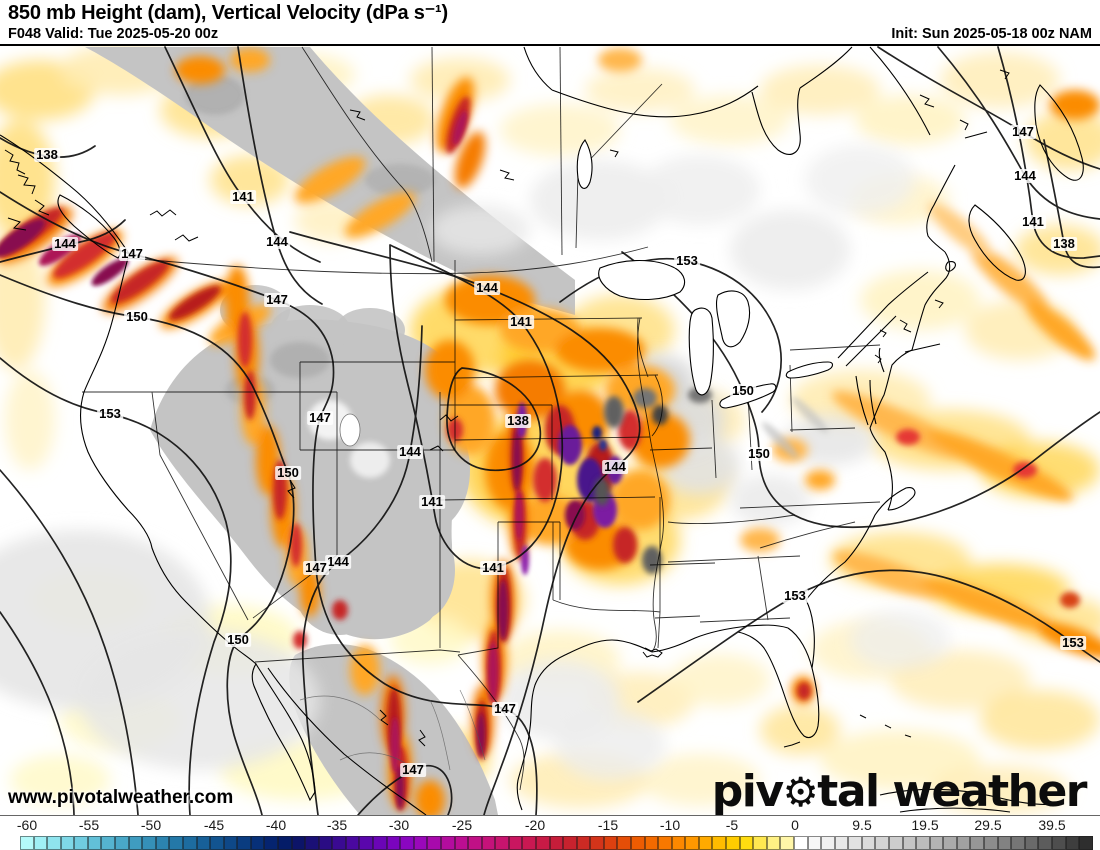 The height and width of the screenshot is (850, 1100). Describe the element at coordinates (113, 34) in the screenshot. I see `valid-time-label: F048 Valid: Tue 2025-05-20 00z` at that location.